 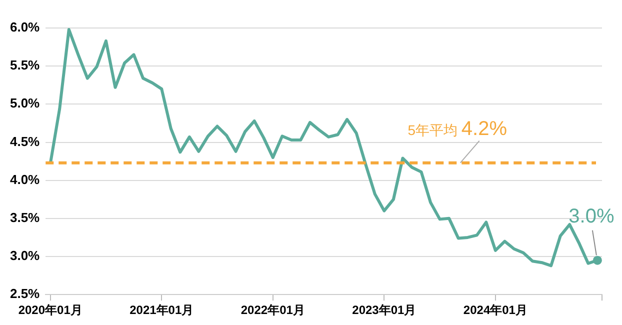 What do you see at coordinates (25, 179) in the screenshot?
I see `y-tick-label: 4.0%` at bounding box center [25, 179].